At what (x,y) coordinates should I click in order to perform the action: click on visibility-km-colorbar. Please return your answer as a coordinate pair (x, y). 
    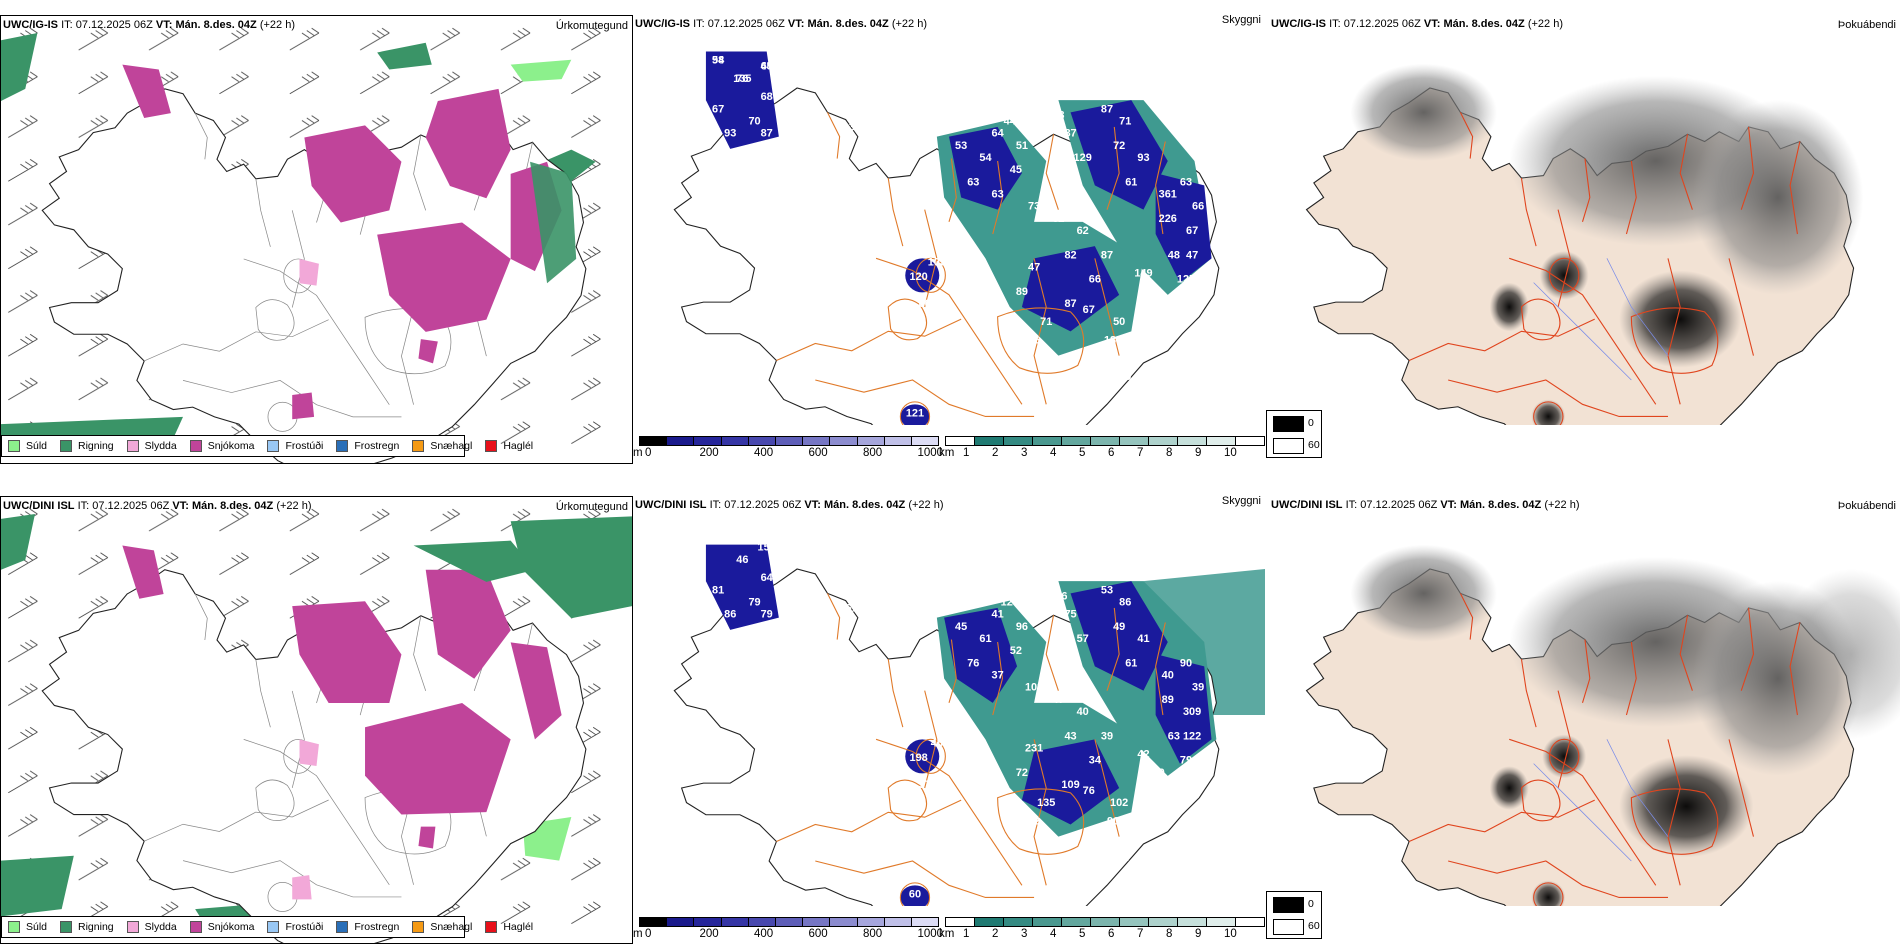
    Looking at the image, I should click on (1105, 441).